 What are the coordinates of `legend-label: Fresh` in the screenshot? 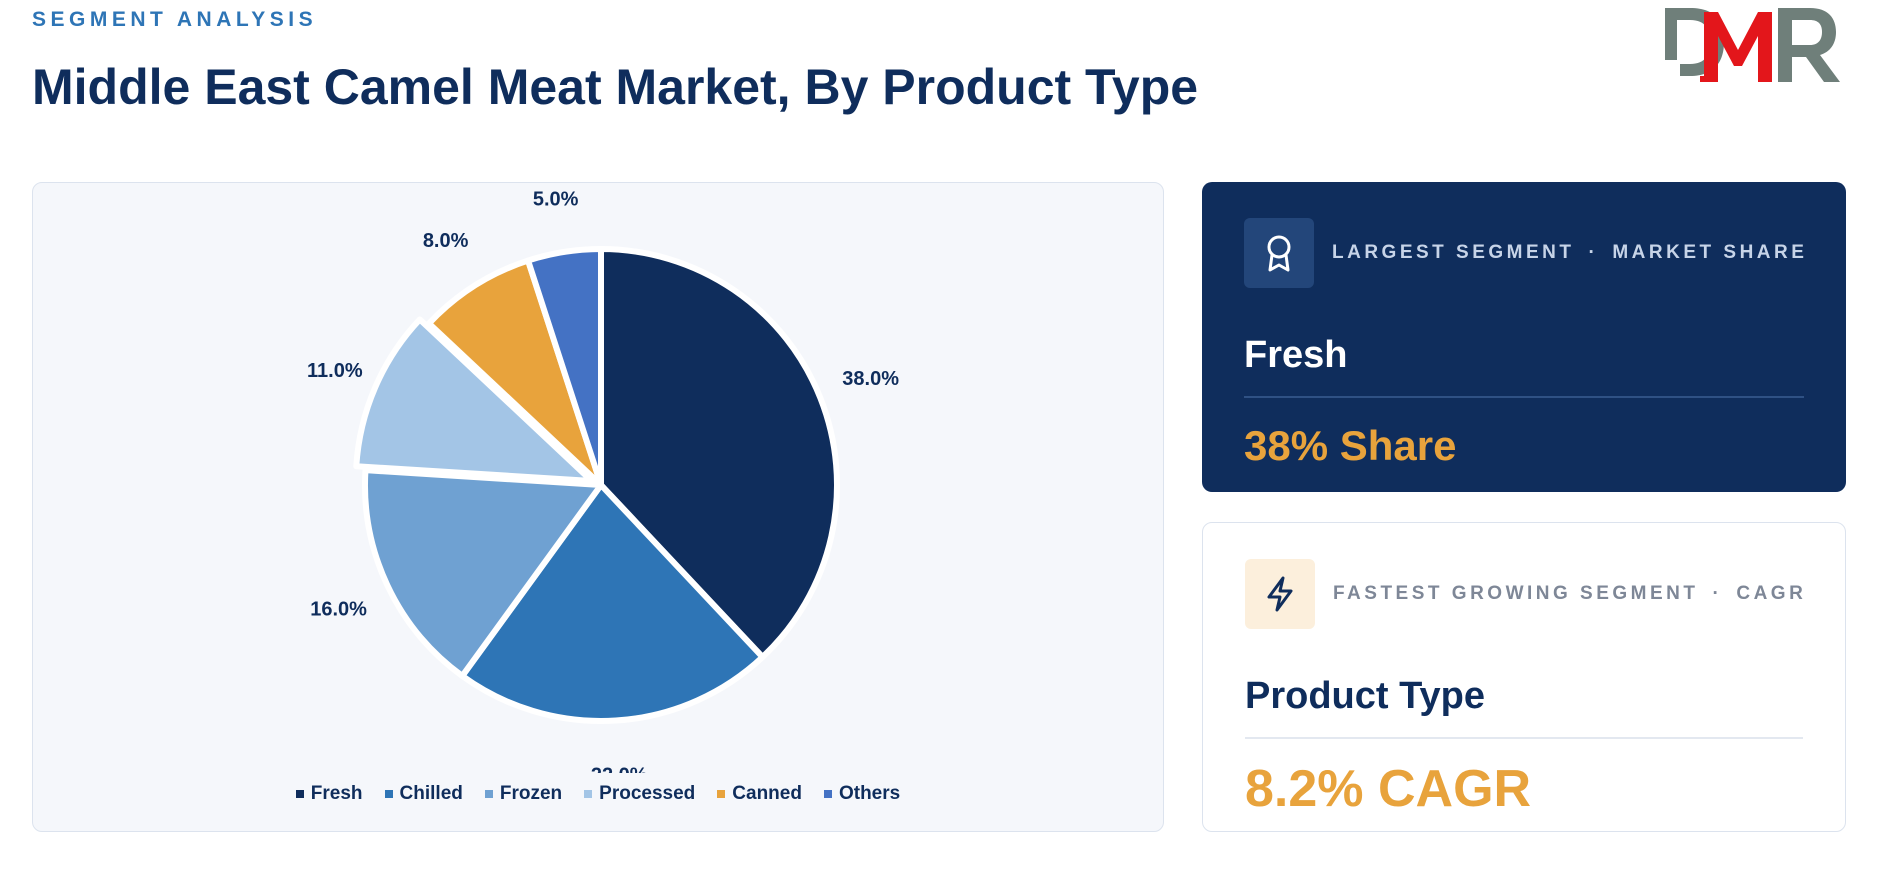 It's located at (336, 793).